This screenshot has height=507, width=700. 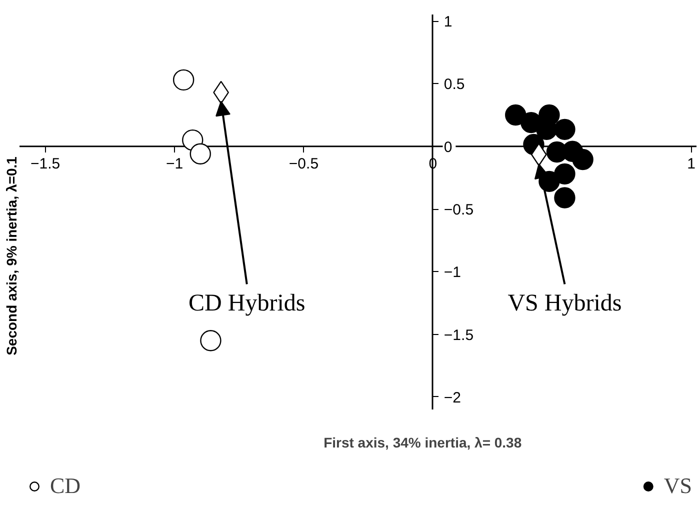 I want to click on y-tick-label: −2, so click(x=453, y=397).